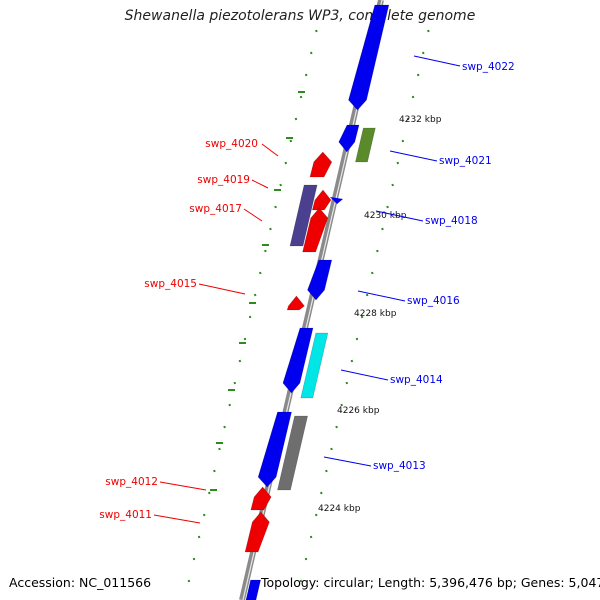 The height and width of the screenshot is (600, 600). Describe the element at coordinates (420, 120) in the screenshot. I see `tick-label: 4232 kbp` at that location.